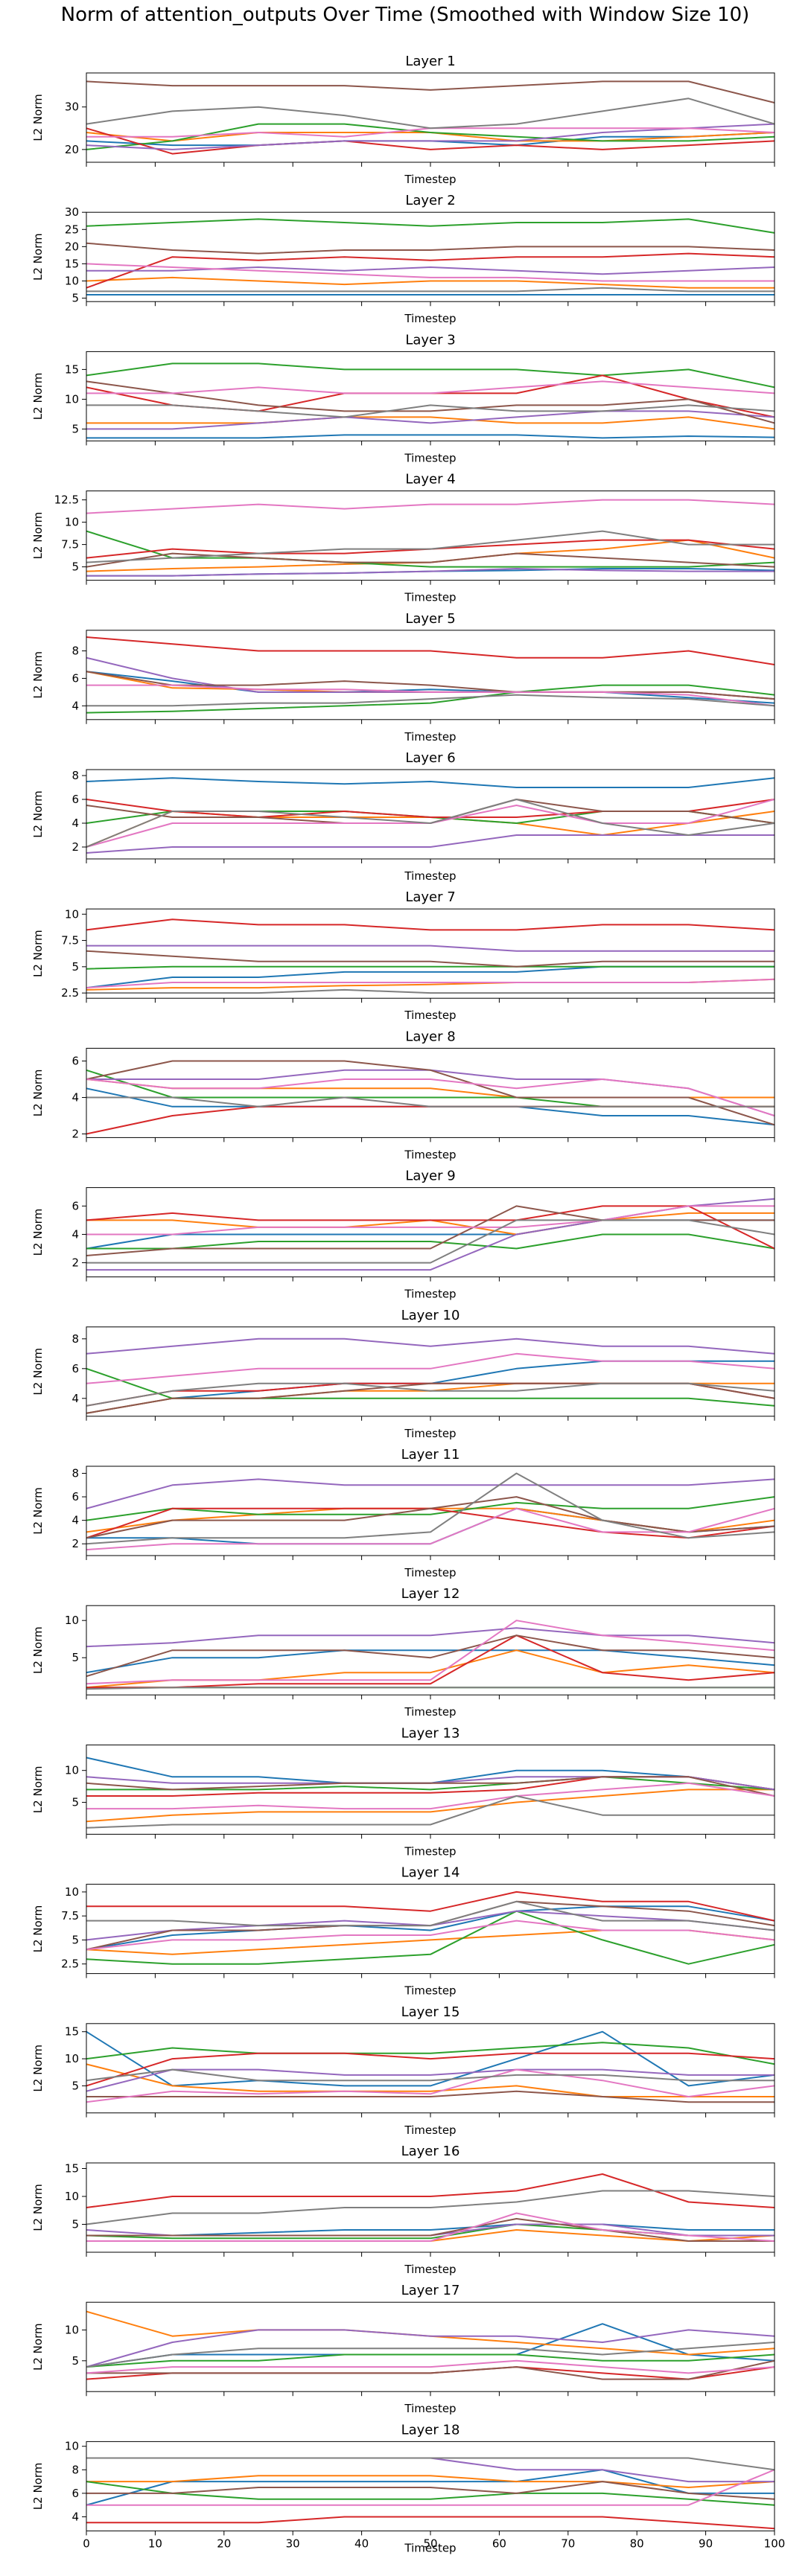 This screenshot has width=811, height=2576. I want to click on layer-18-xtick-label-6: 60, so click(499, 2543).